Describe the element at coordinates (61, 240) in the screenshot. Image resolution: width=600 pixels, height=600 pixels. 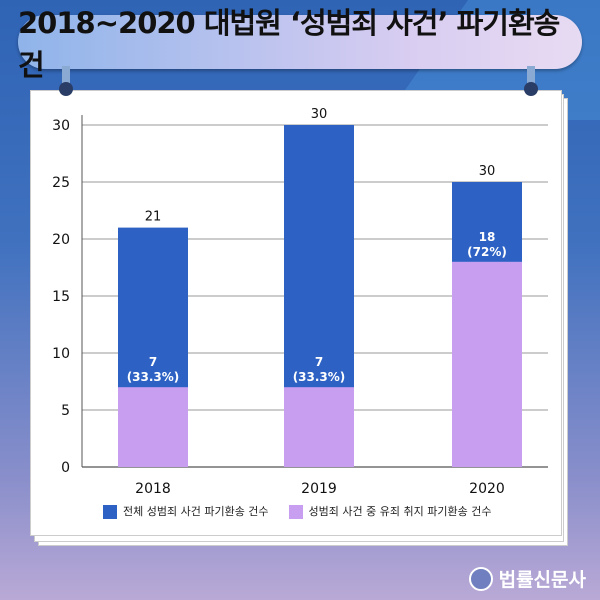
I see `y-tick-label: 20` at that location.